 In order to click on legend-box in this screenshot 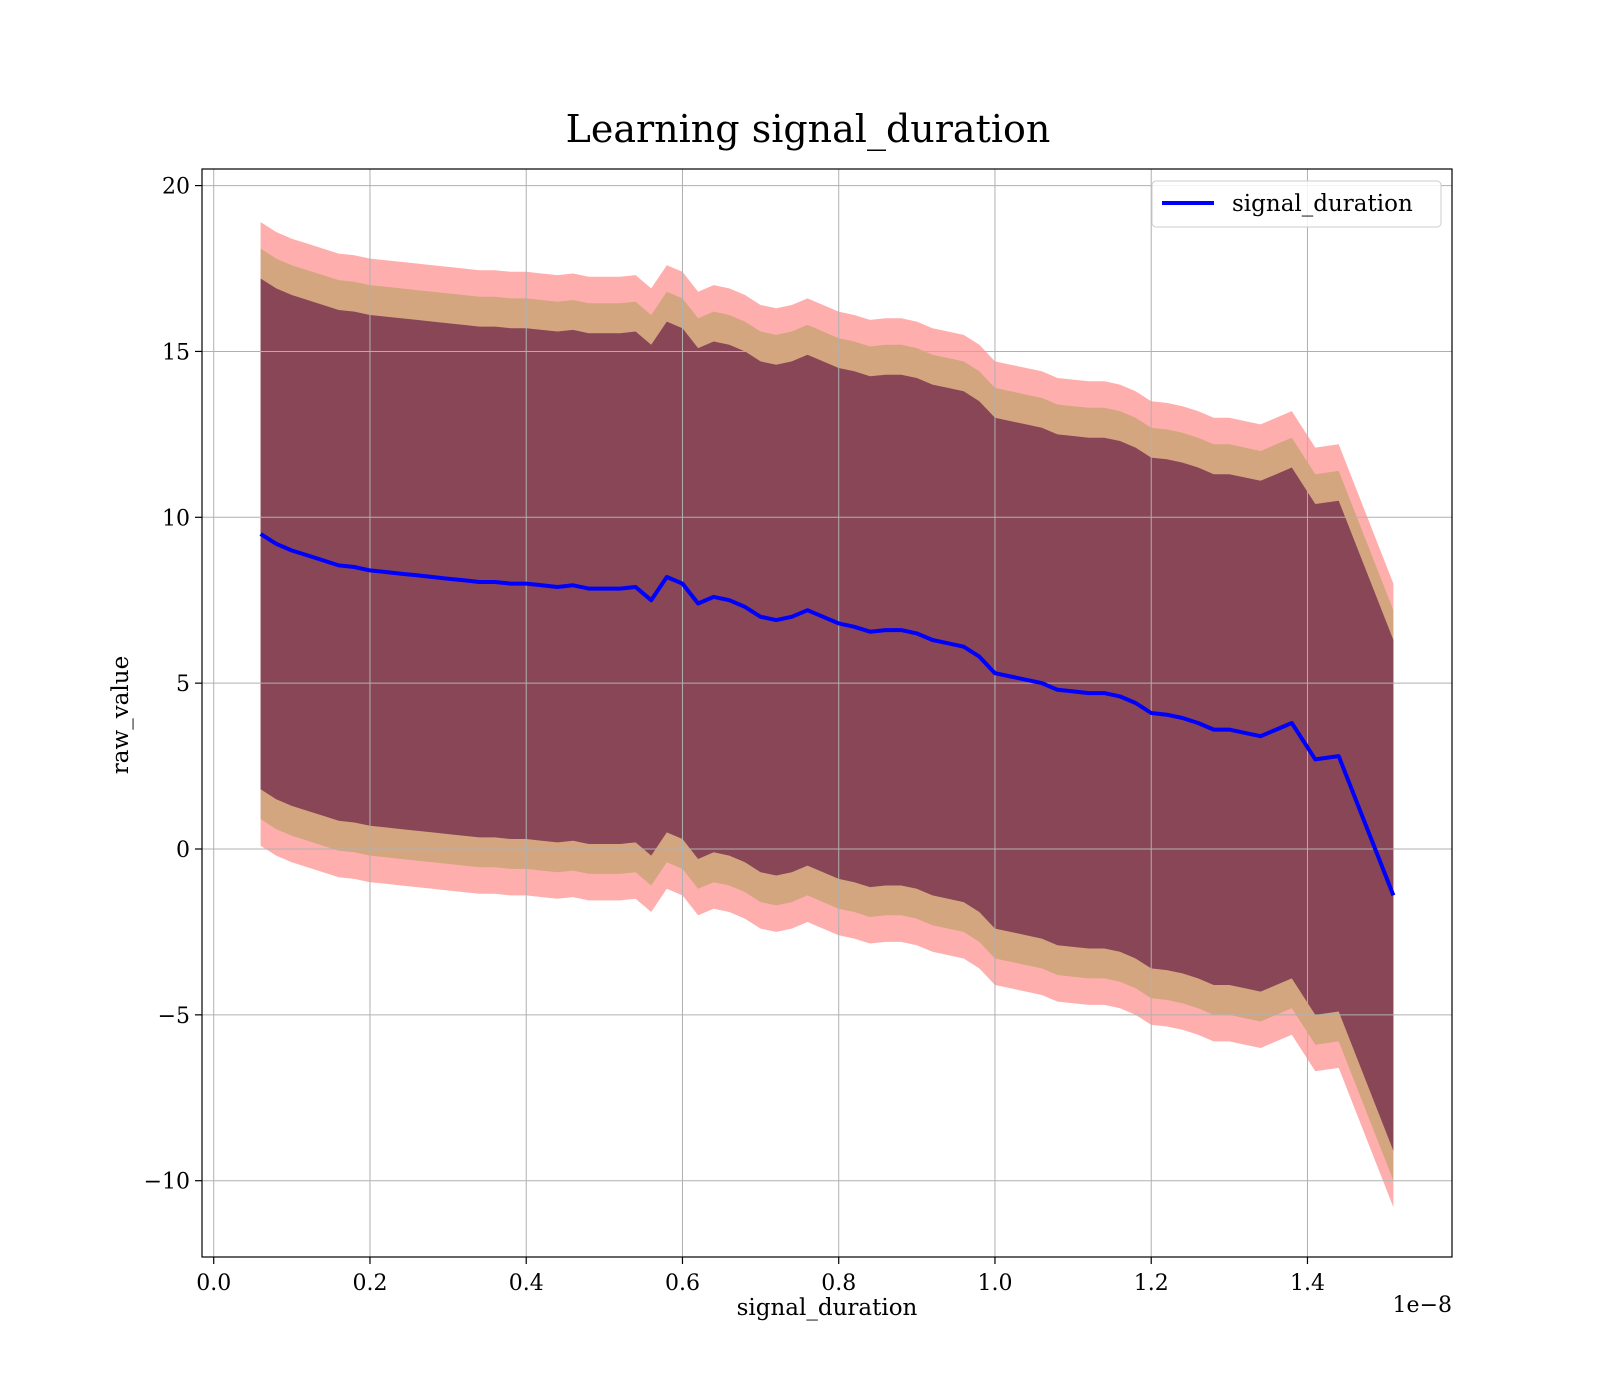, I will do `click(1296, 204)`.